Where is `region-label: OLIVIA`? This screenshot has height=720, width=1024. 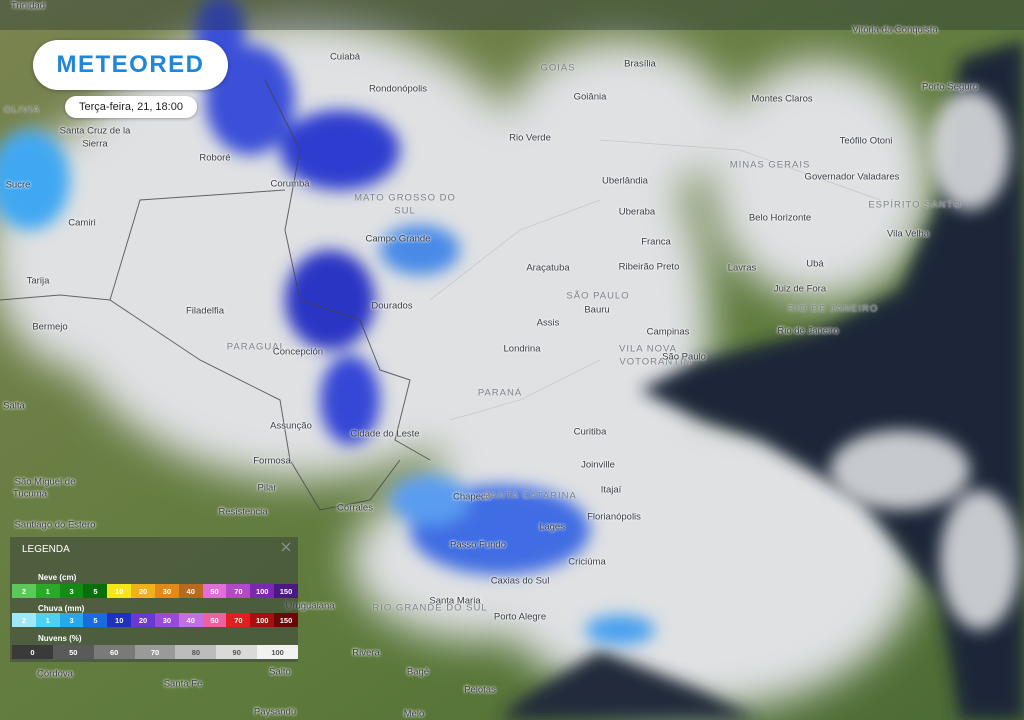 region-label: OLIVIA is located at coordinates (22, 110).